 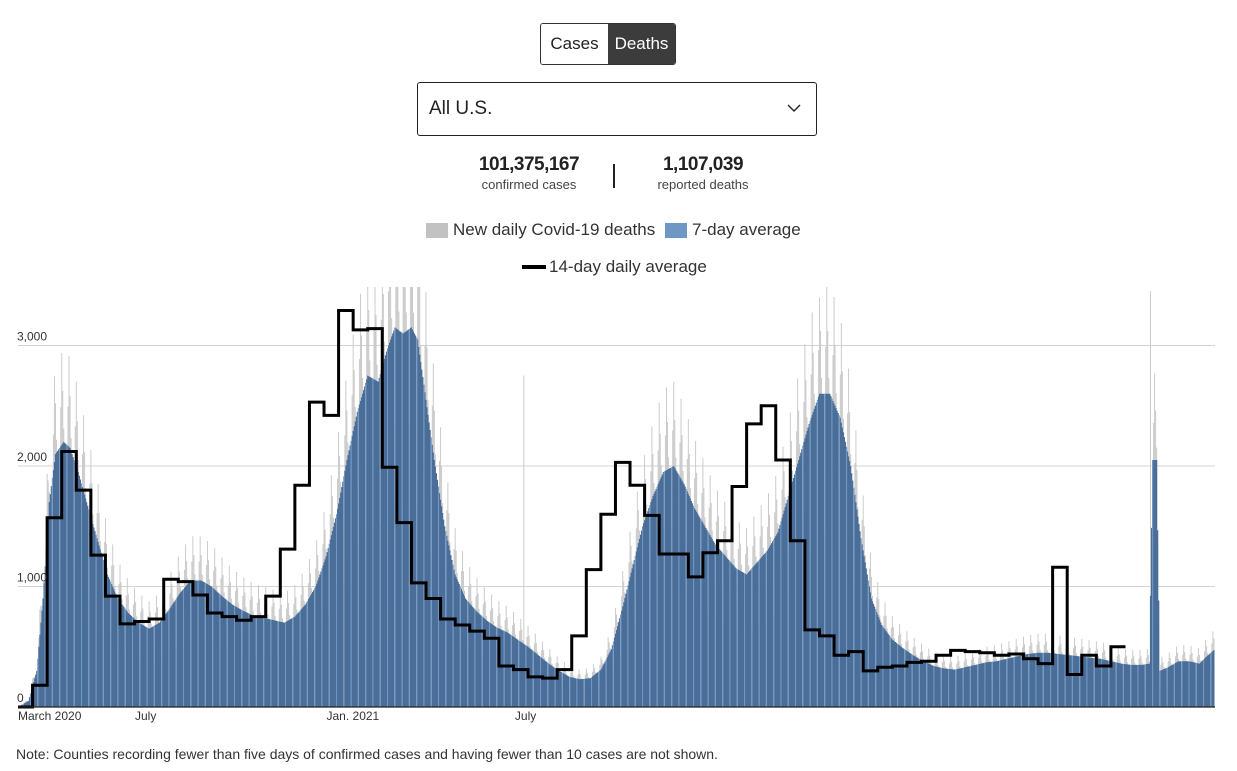 I want to click on y-tick-label: 3,000, so click(x=32, y=337).